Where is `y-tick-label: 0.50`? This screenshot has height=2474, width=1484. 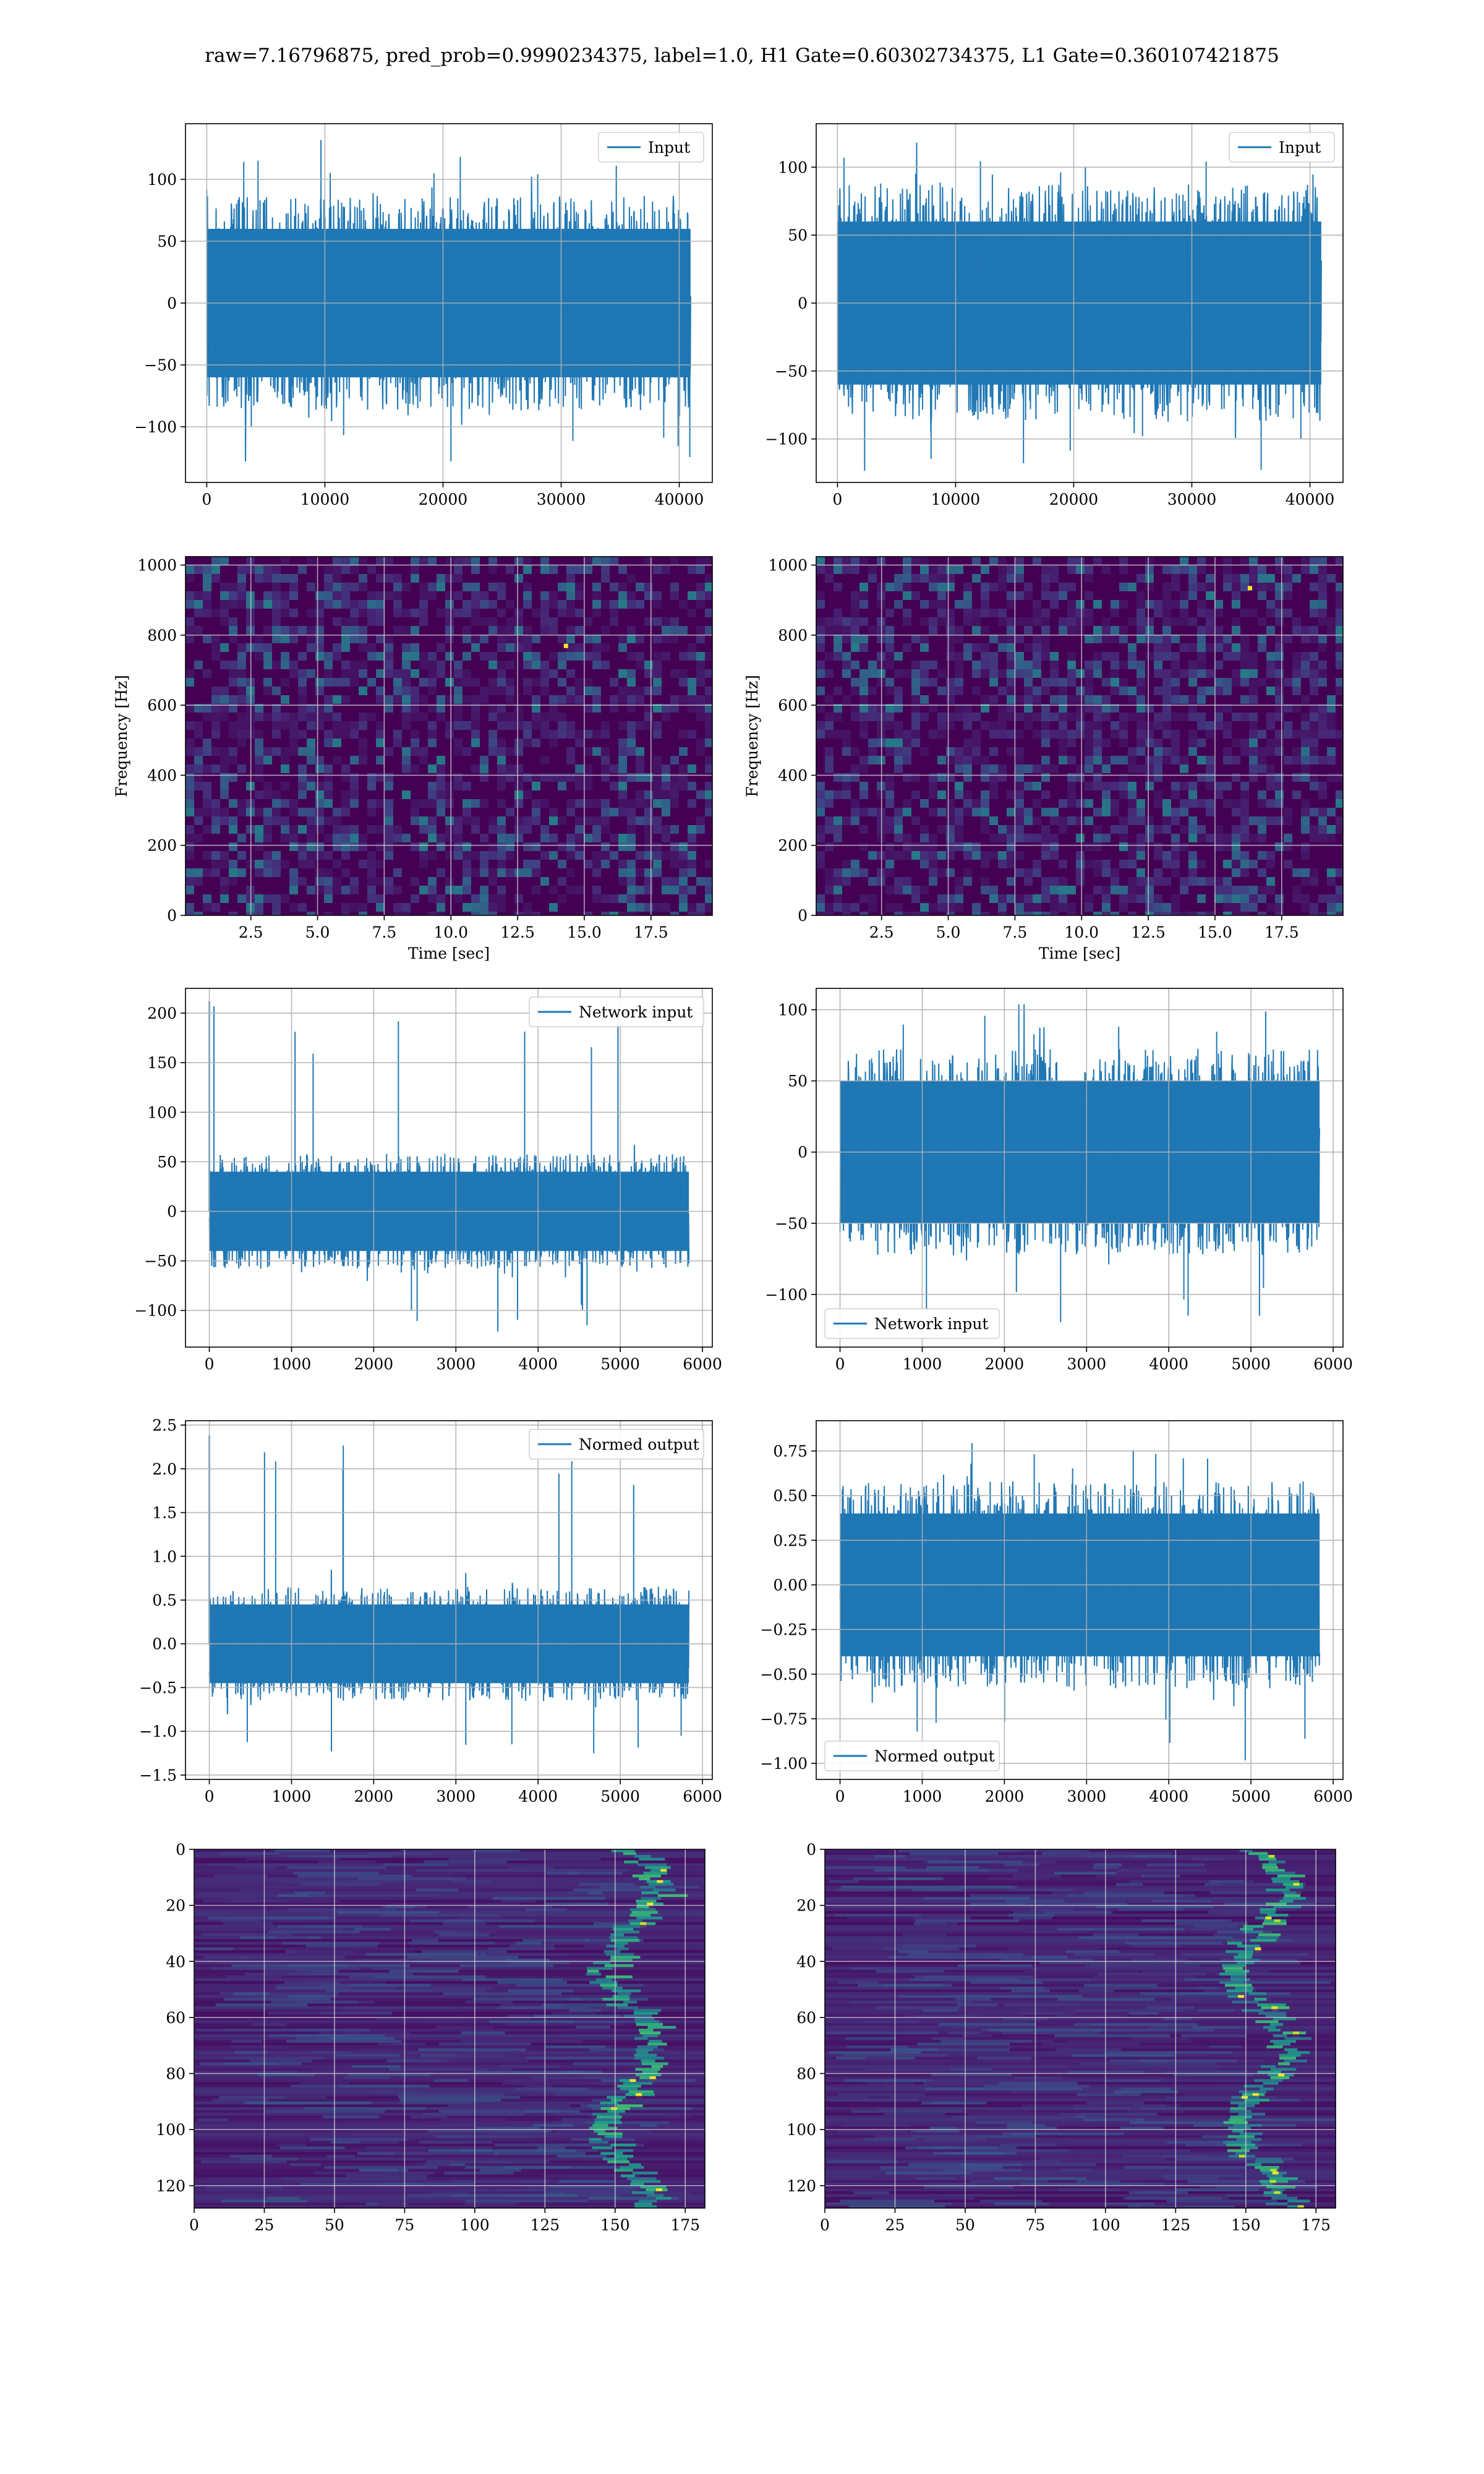
y-tick-label: 0.50 is located at coordinates (790, 1496).